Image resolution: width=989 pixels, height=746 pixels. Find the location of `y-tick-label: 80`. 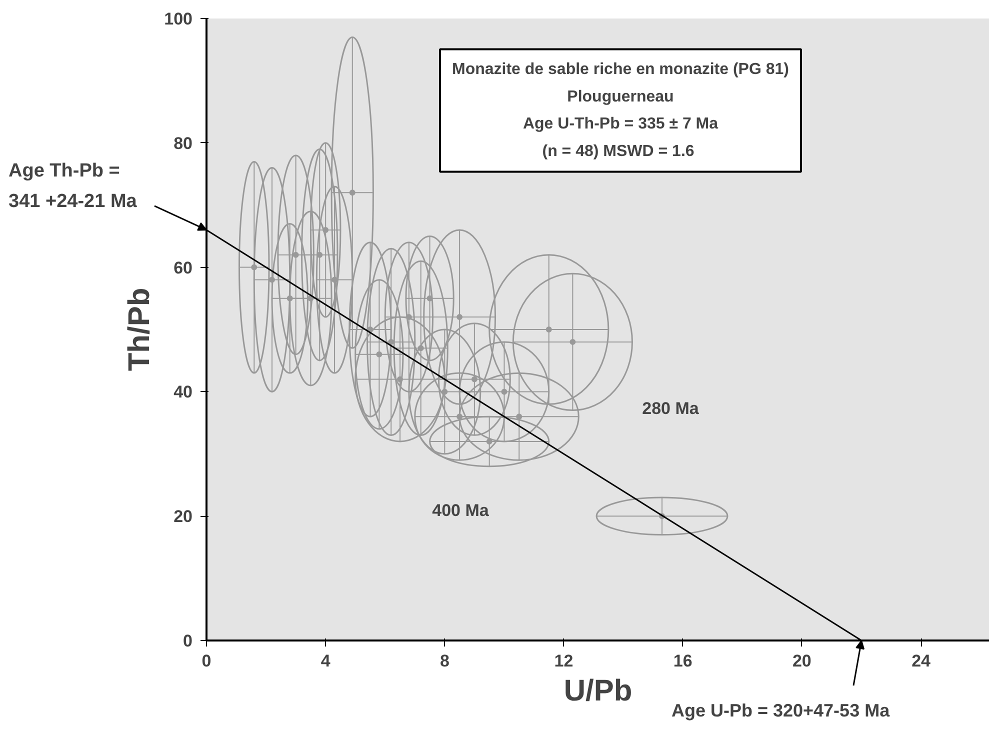

y-tick-label: 80 is located at coordinates (183, 143).